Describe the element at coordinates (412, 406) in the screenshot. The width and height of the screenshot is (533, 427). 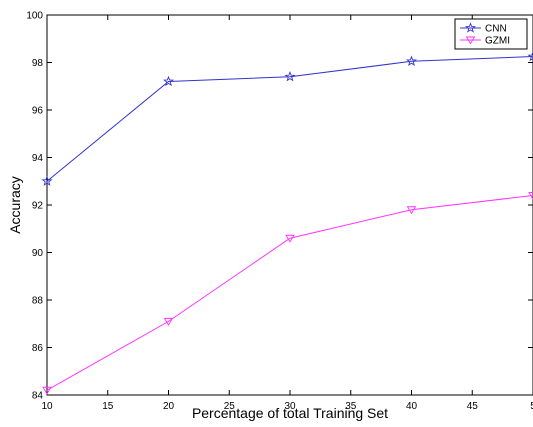
I see `x-tick-label: 40` at that location.